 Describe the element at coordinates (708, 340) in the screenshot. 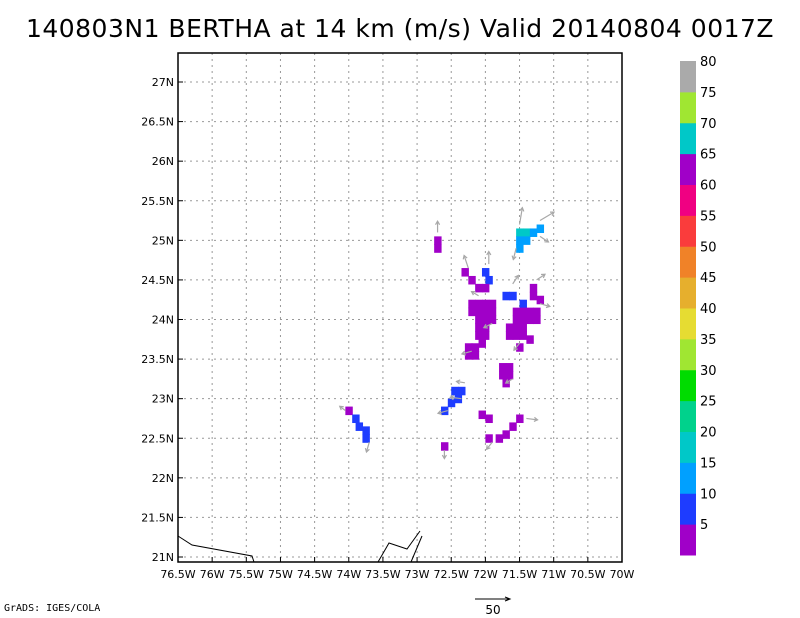

I see `colorbar-label: 35` at that location.